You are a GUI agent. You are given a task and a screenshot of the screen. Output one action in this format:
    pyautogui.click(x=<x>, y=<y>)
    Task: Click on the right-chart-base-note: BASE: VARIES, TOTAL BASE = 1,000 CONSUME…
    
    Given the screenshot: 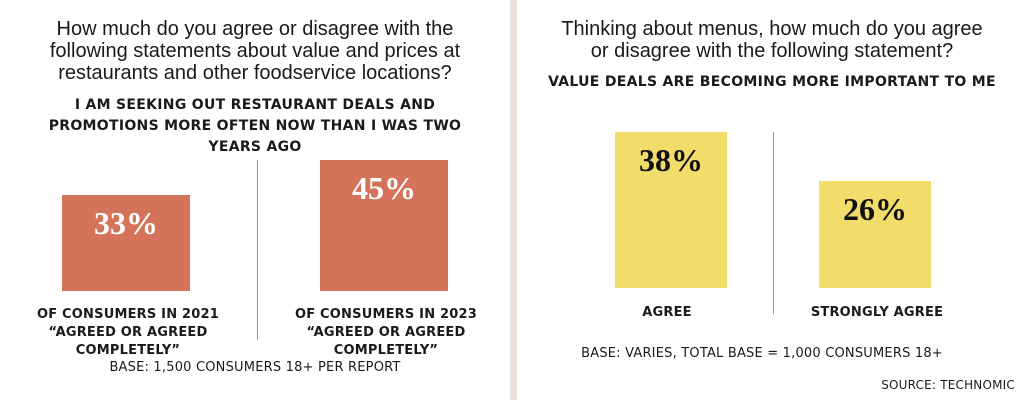 What is the action you would take?
    pyautogui.click(x=762, y=353)
    